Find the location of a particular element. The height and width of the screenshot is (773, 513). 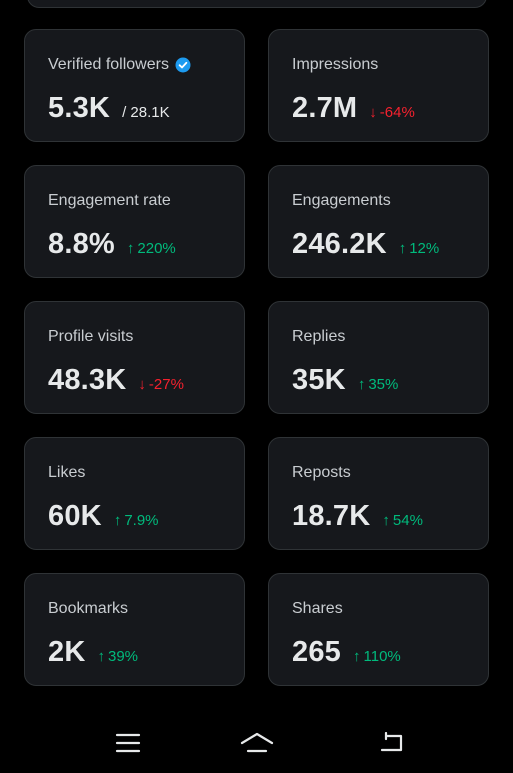

card-profile-visits: Profile visits 48.3K ↓ -27% is located at coordinates (134, 357).